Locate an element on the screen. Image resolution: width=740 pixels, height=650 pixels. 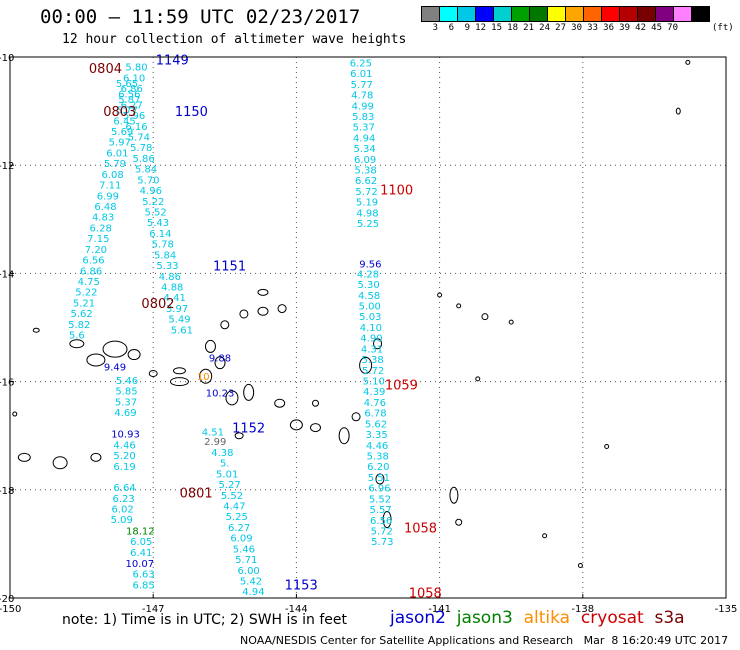
wave-height-value: 3.97 is located at coordinates (177, 309).